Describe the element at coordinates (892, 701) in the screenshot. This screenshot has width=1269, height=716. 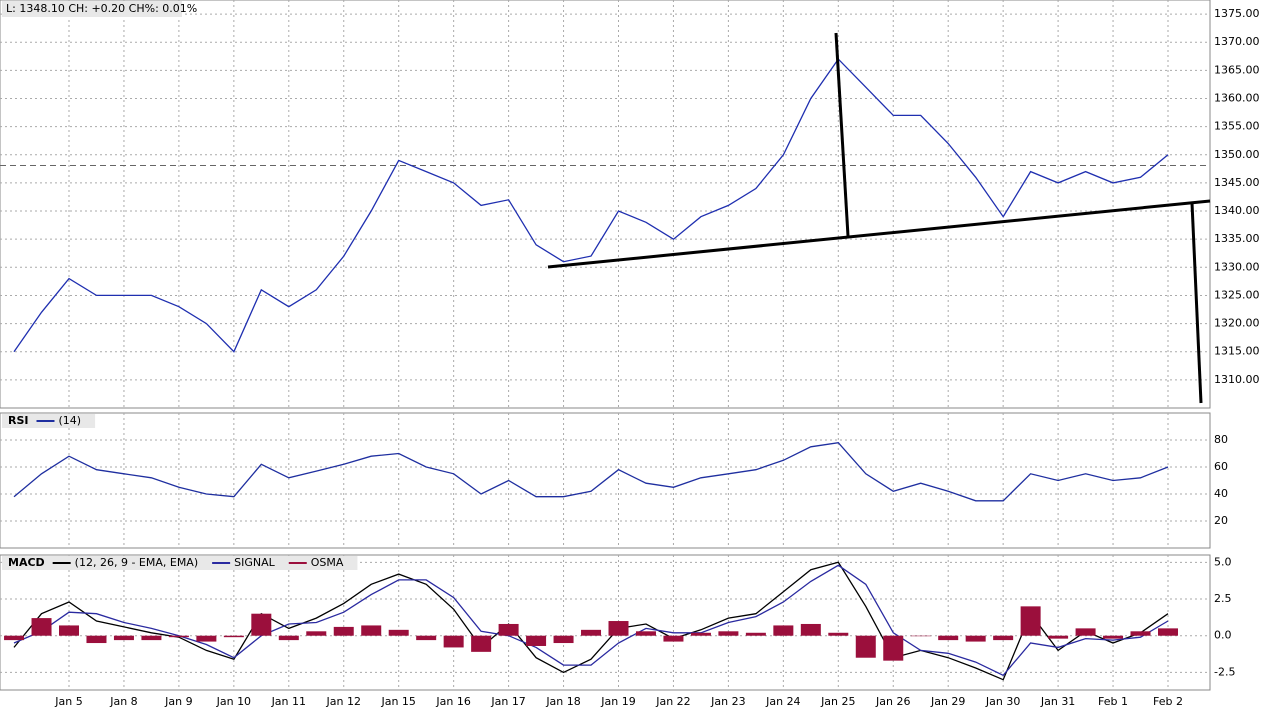
I see `x-tick-label: Jan 26` at that location.